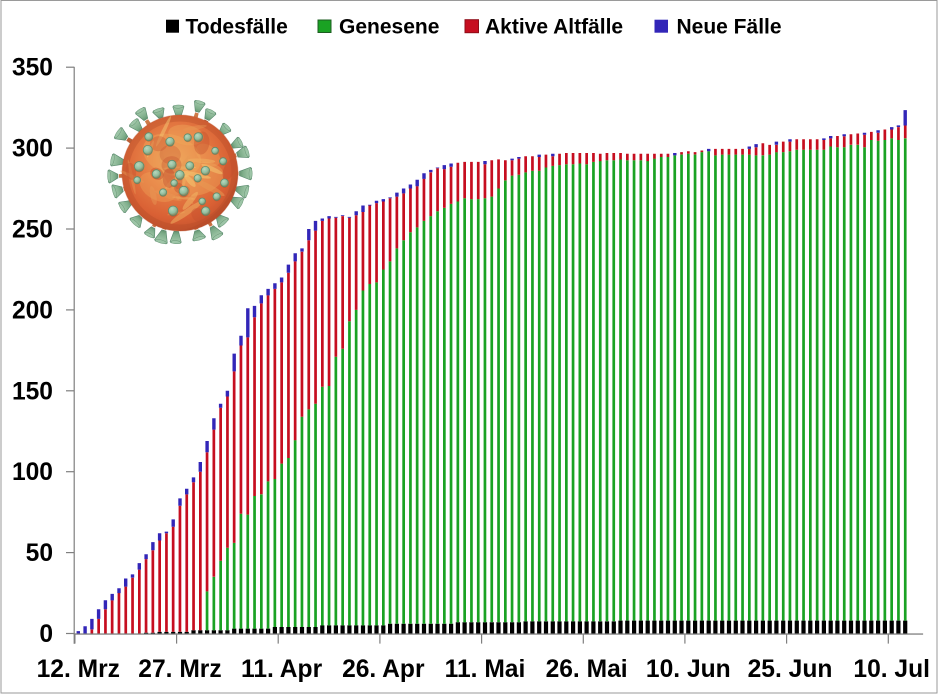 This screenshot has width=938, height=694. I want to click on svg-text: 50, so click(39, 553).